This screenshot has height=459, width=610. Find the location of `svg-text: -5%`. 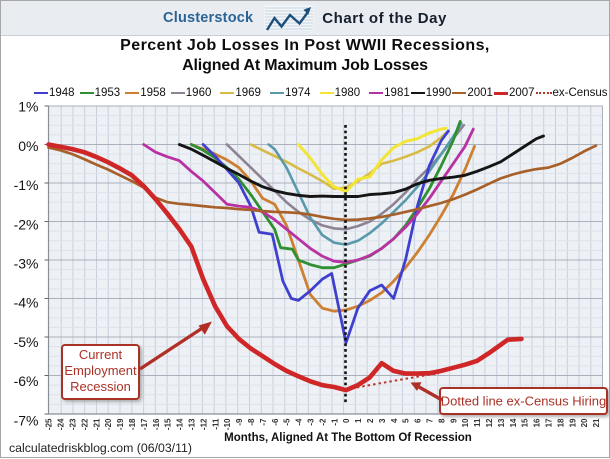

svg-text: -5% is located at coordinates (26, 342).